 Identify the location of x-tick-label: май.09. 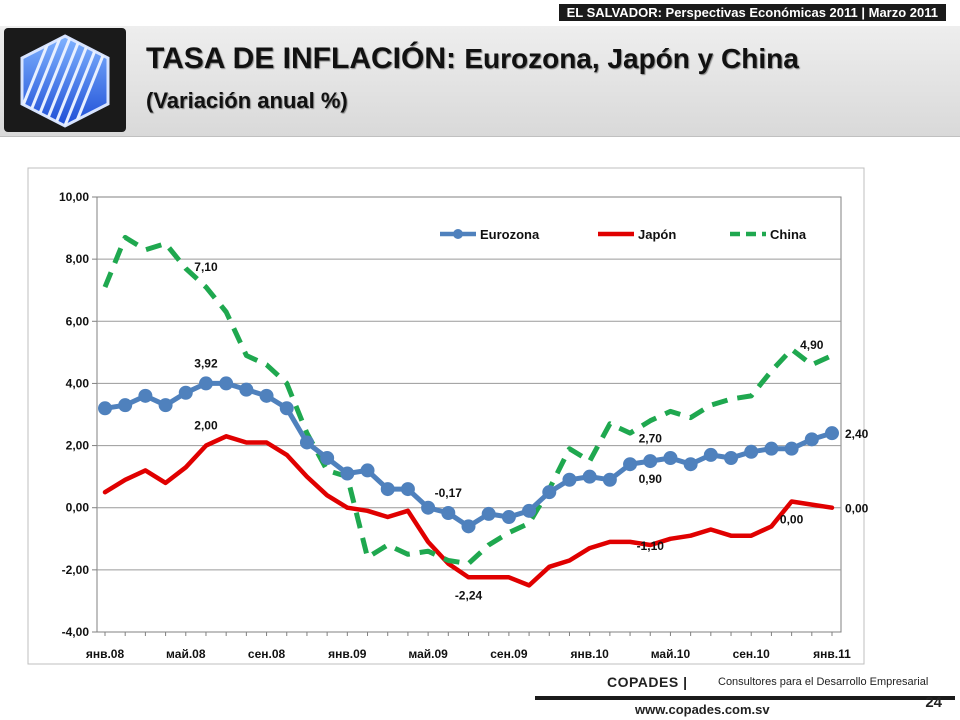
(428, 654).